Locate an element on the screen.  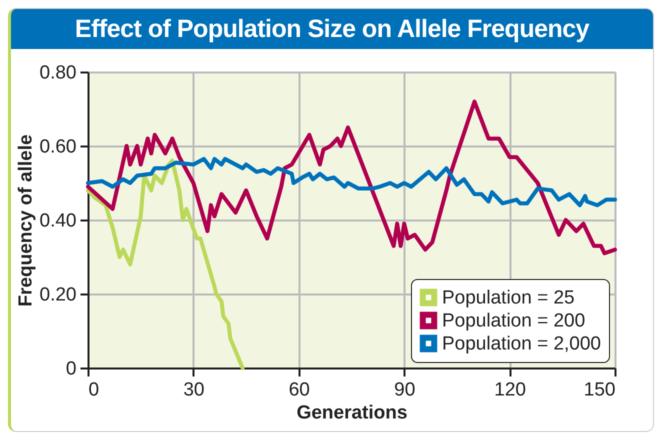
chart-title: Effect of Population Size on Allele Frequency is located at coordinates (332, 29).